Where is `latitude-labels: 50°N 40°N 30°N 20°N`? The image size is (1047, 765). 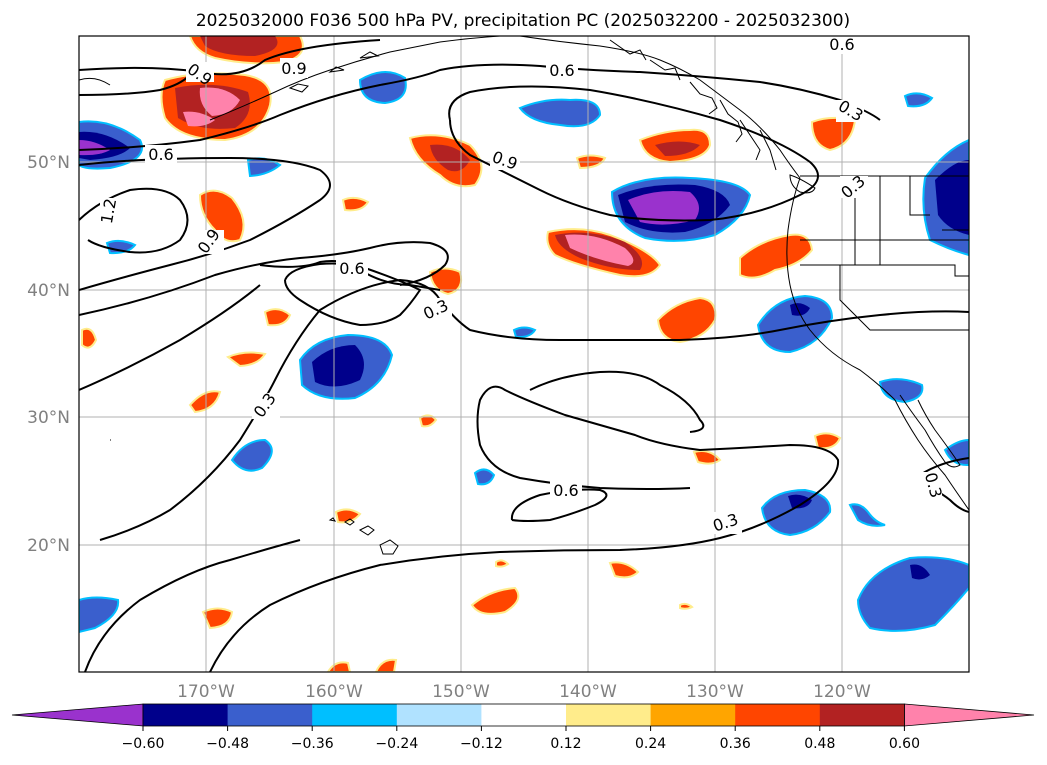 latitude-labels: 50°N 40°N 30°N 20°N is located at coordinates (48, 354).